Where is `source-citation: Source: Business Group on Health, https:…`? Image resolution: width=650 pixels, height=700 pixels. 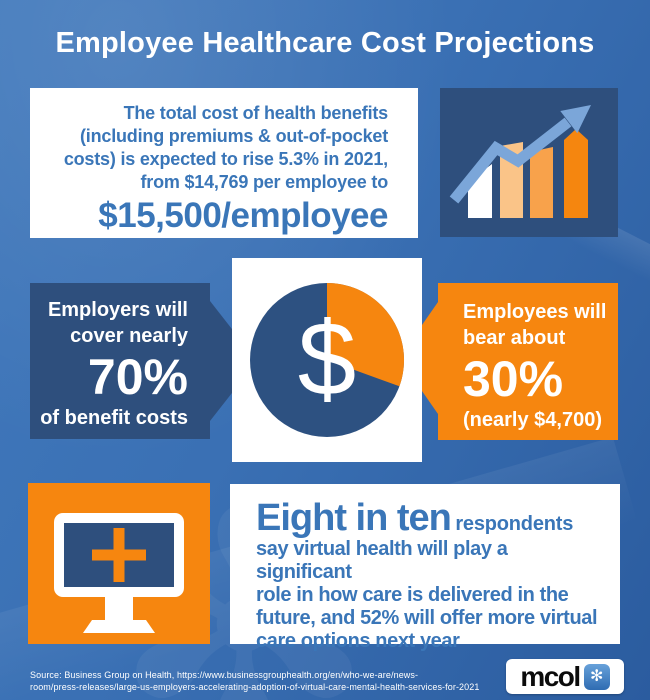
source-citation: Source: Business Group on Health, https:… is located at coordinates (265, 681).